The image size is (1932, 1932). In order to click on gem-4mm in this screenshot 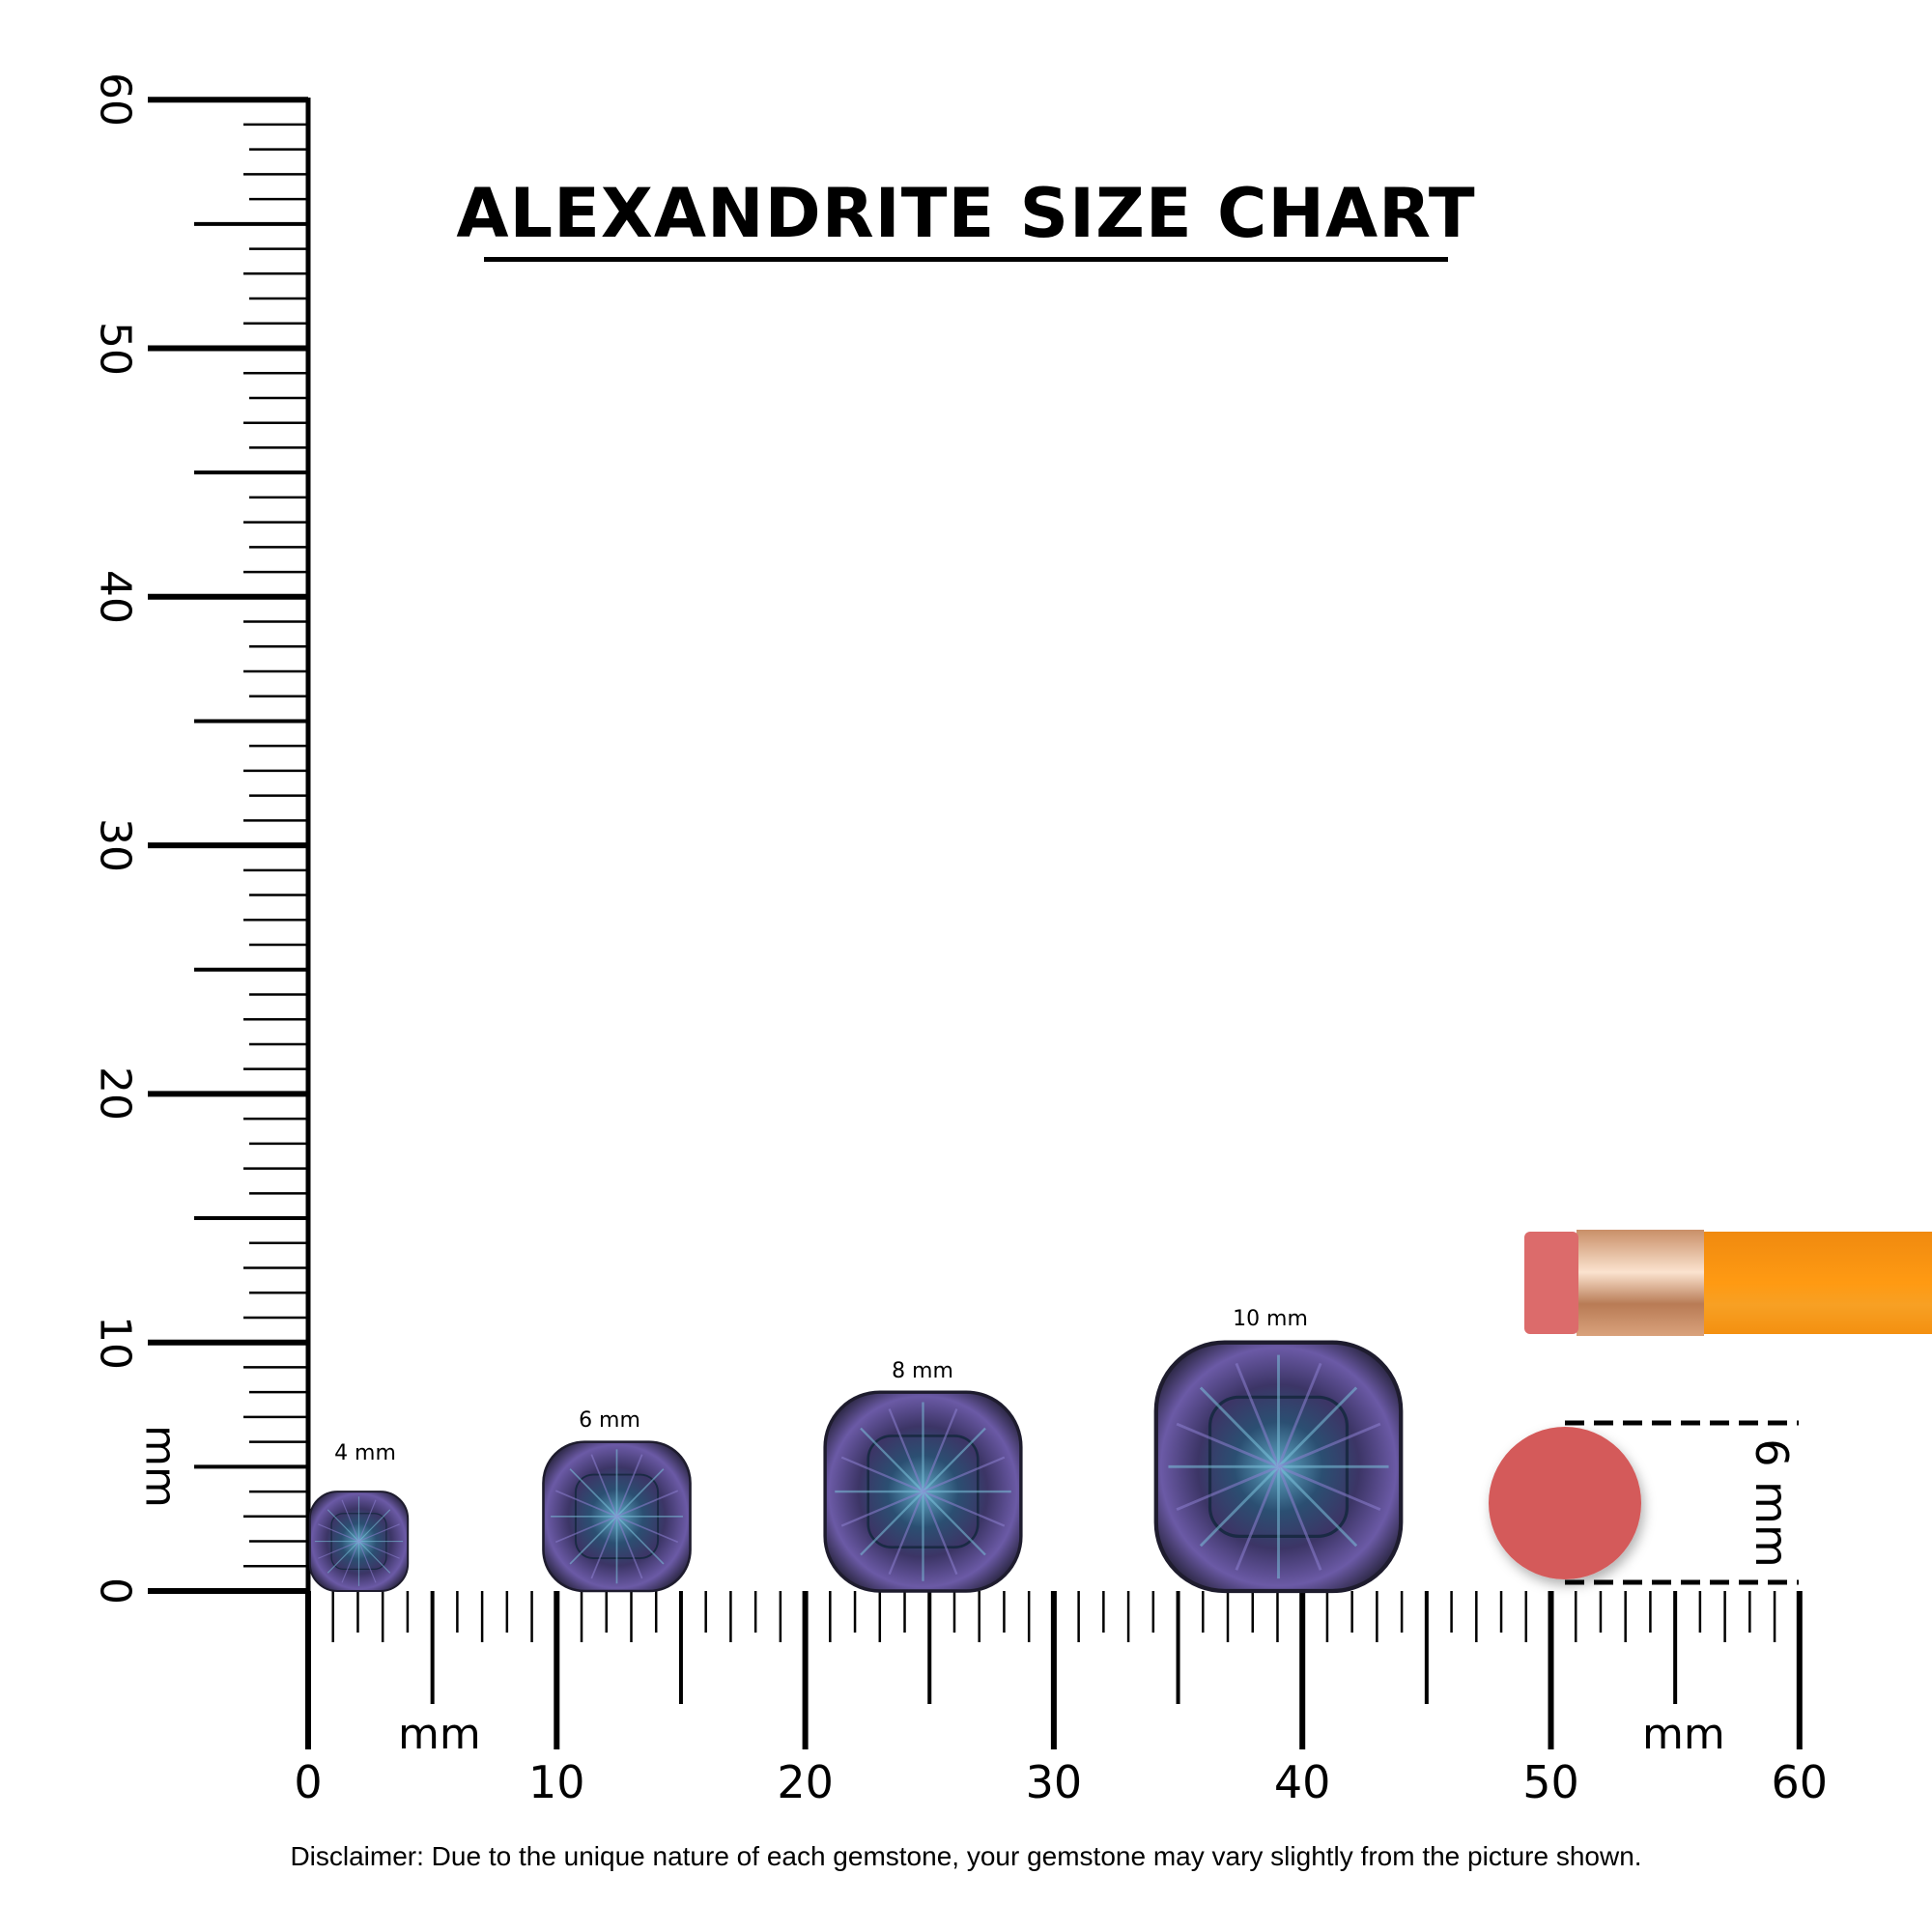, I will do `click(359, 1541)`.